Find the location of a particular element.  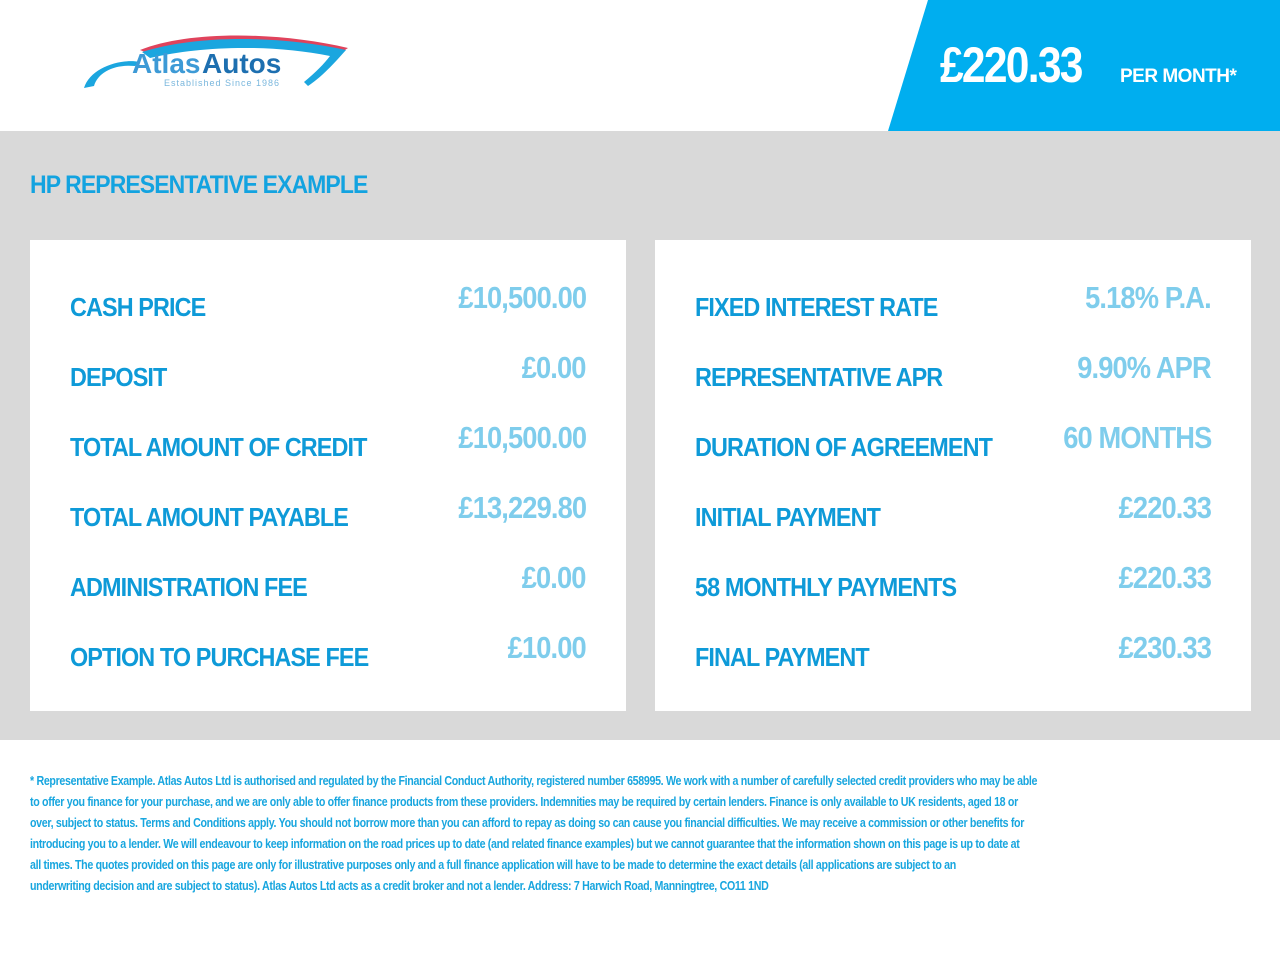

finance-row: TOTAL AMOUNT PAYABLE £13,229.80 is located at coordinates (328, 525).